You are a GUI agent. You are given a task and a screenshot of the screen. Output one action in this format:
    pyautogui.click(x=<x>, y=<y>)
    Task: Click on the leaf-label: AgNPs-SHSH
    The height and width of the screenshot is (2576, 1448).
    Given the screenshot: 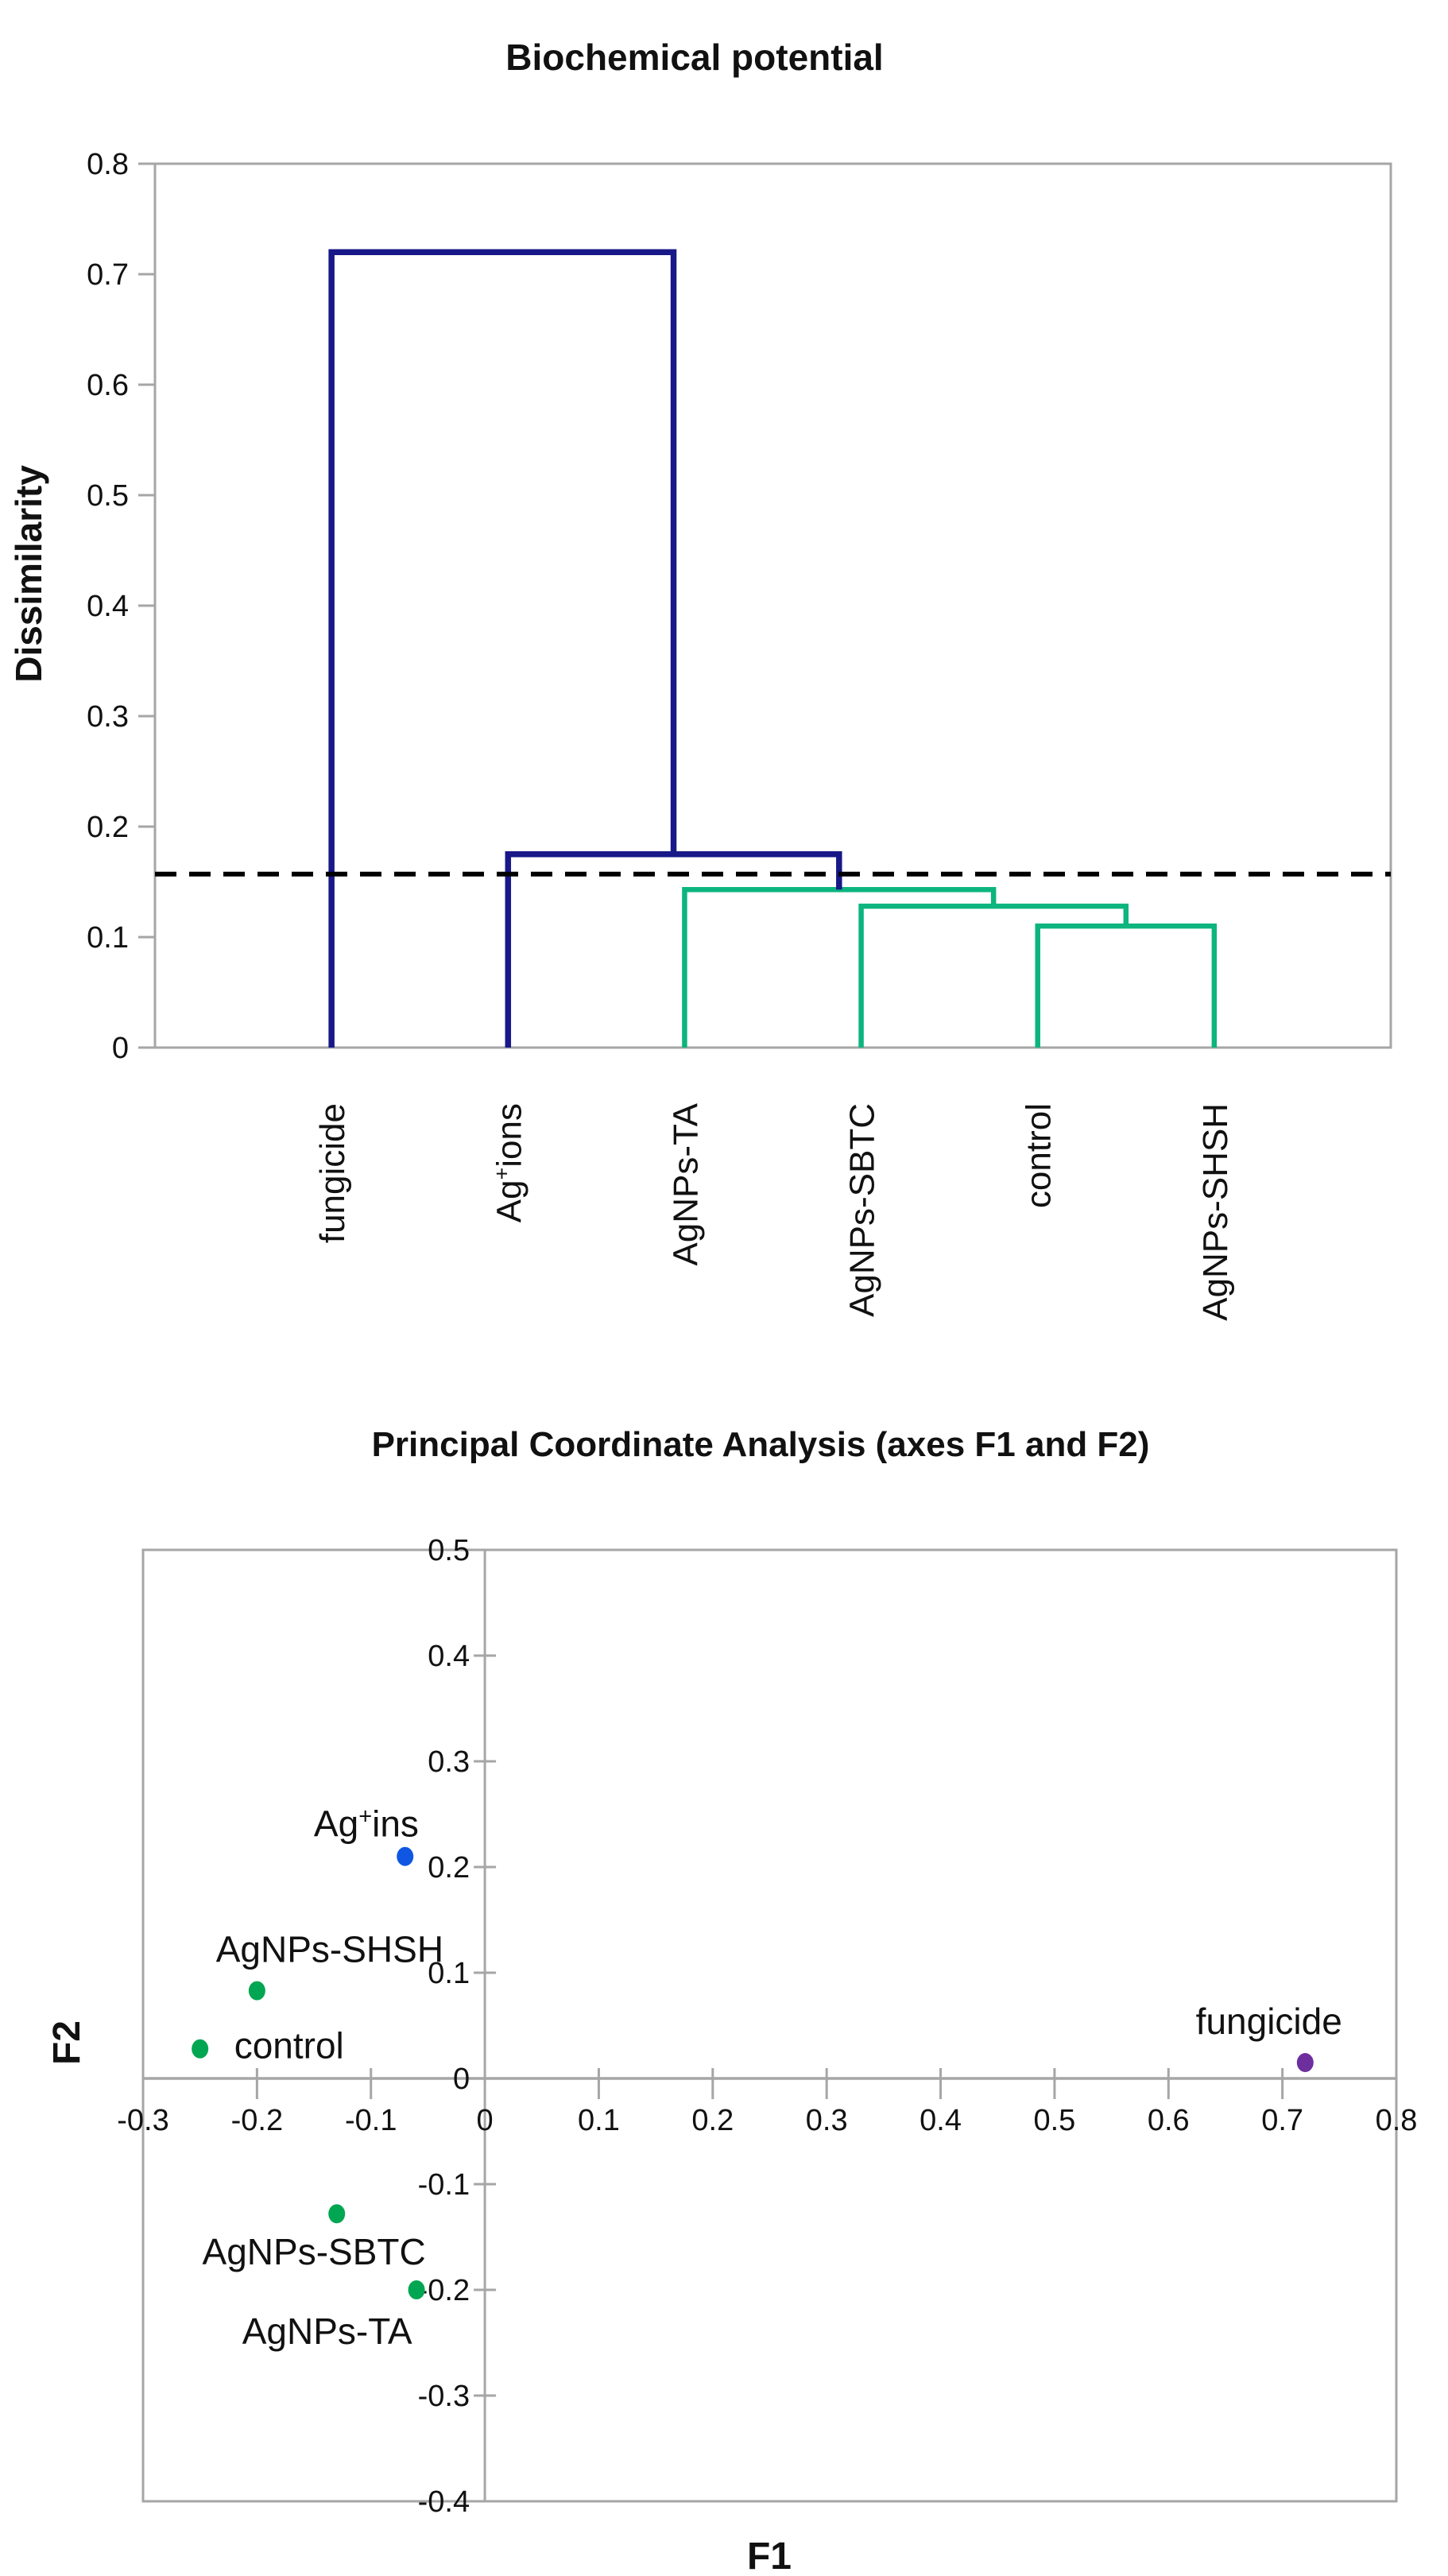 What is the action you would take?
    pyautogui.click(x=1215, y=1212)
    